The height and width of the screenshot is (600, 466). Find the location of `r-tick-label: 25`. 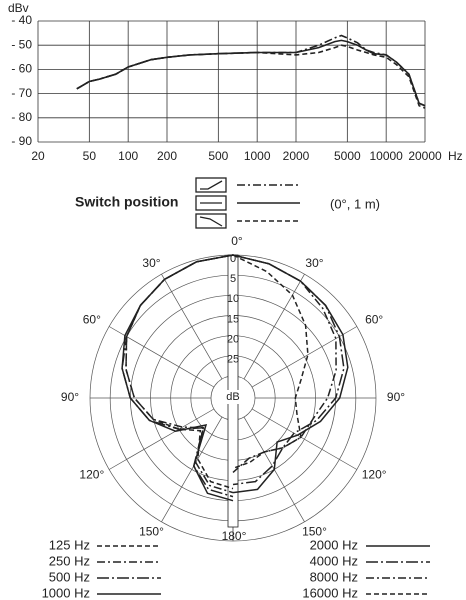

r-tick-label: 25 is located at coordinates (233, 360).